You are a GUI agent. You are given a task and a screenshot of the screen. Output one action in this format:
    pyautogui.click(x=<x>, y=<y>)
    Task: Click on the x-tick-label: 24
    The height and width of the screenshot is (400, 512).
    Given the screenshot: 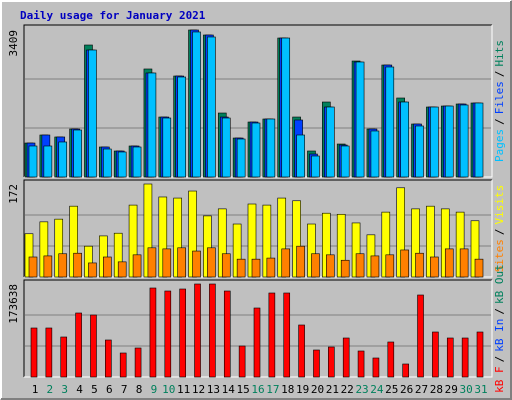 What is the action you would take?
    pyautogui.click(x=377, y=389)
    